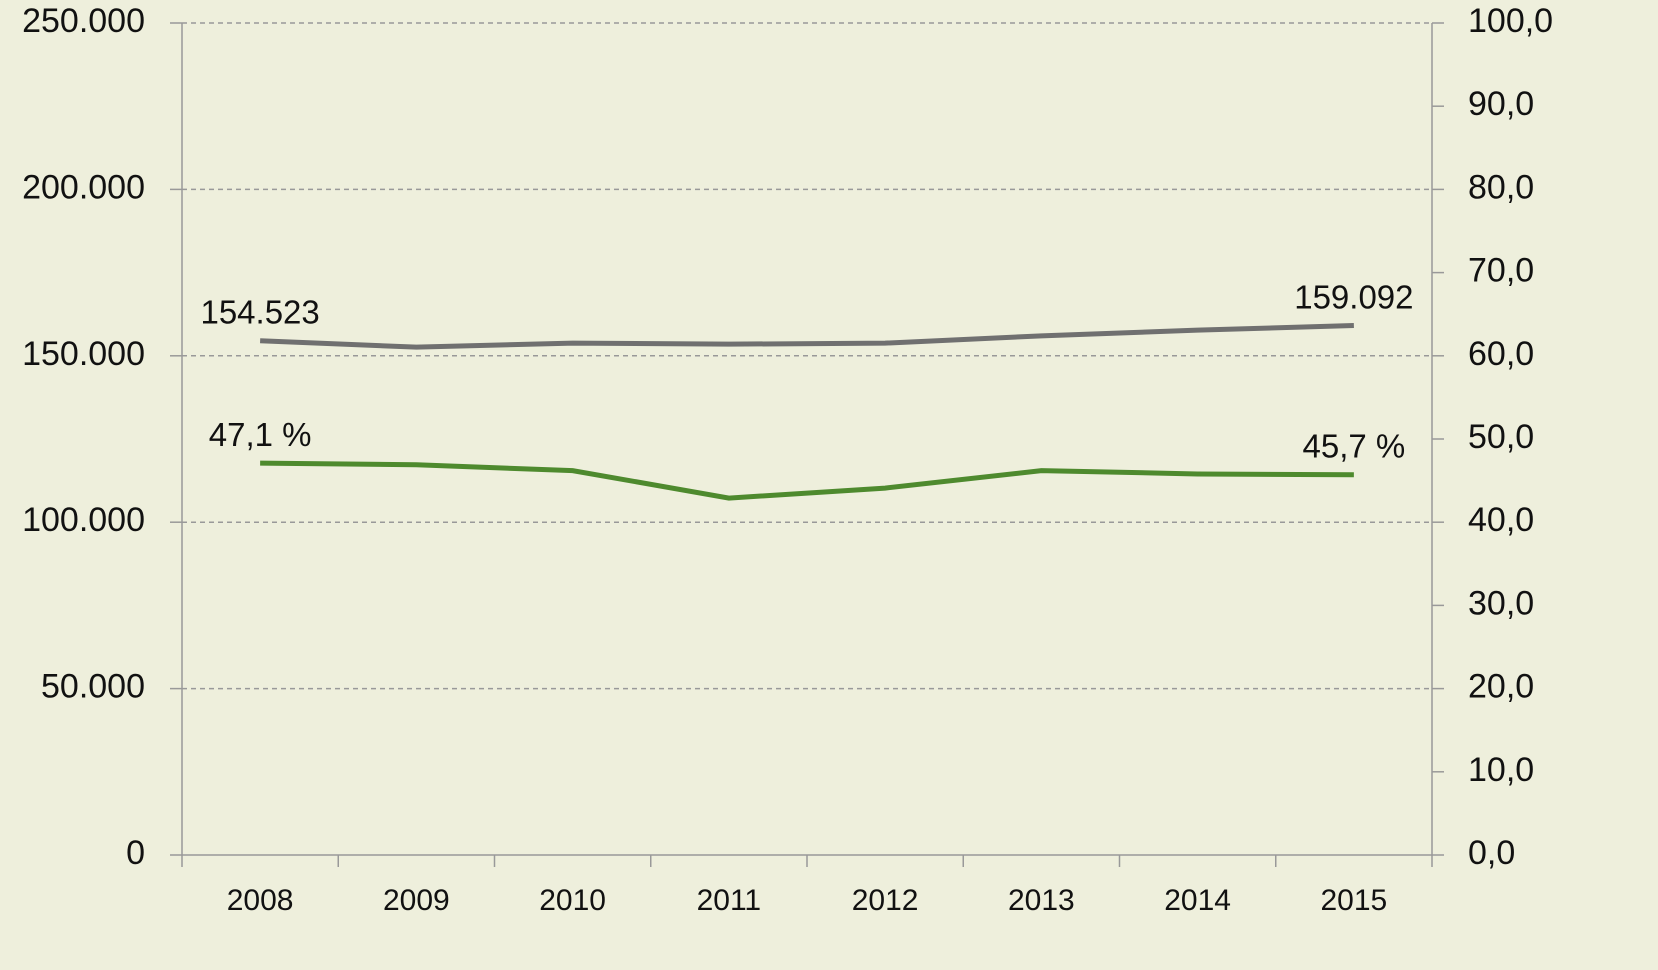 The image size is (1658, 970). I want to click on x-tick-label: 2012, so click(885, 900).